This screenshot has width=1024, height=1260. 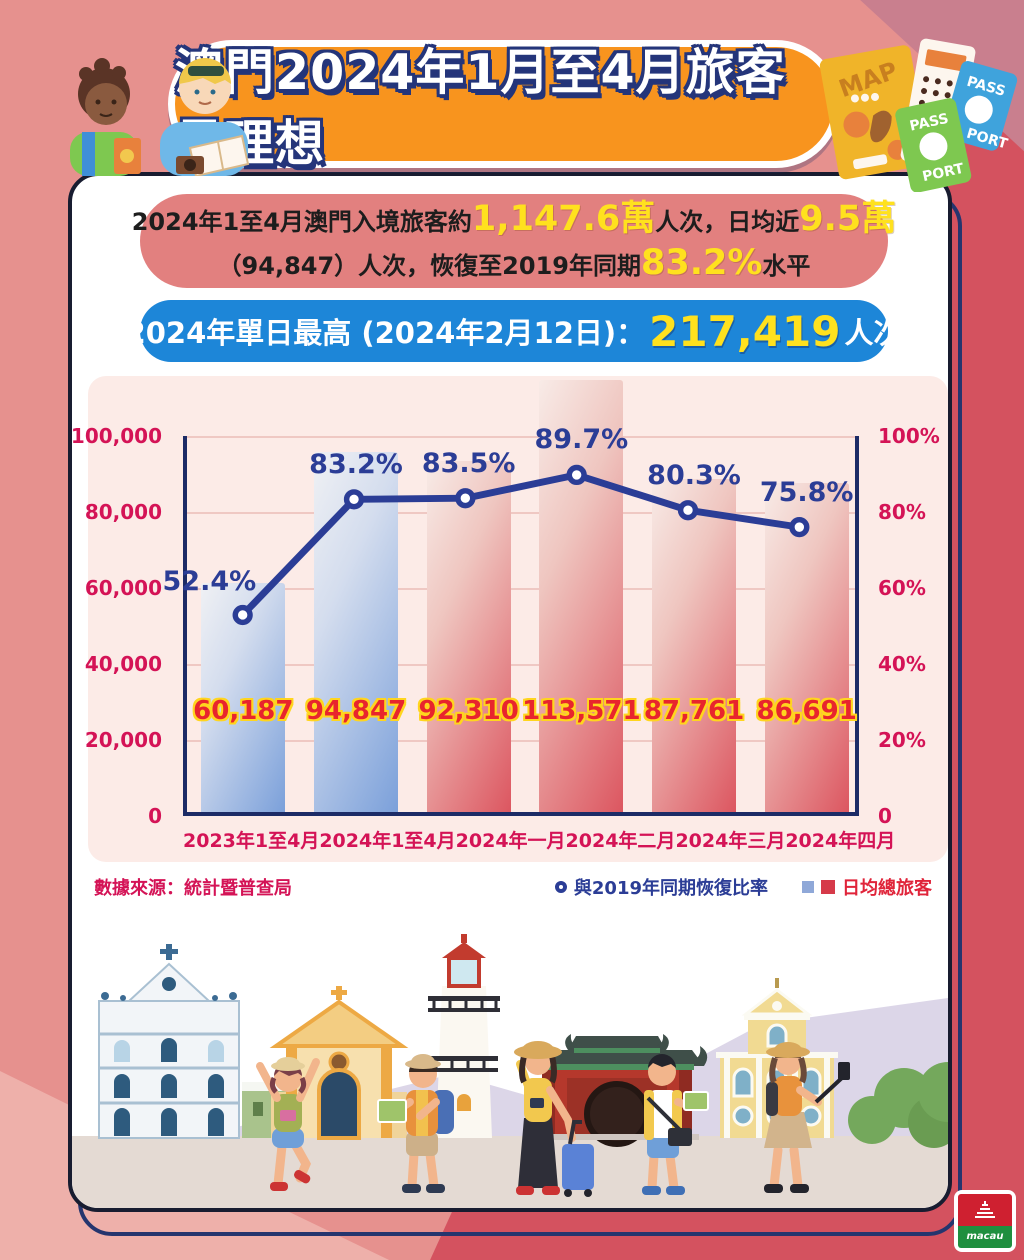 What do you see at coordinates (510, 841) in the screenshot?
I see `x-axis-label: 2024年一月` at bounding box center [510, 841].